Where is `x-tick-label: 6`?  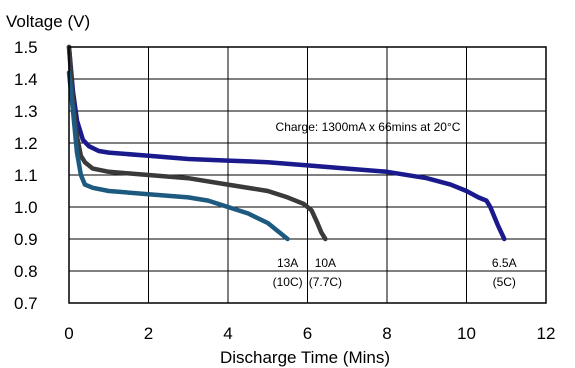
x-tick-label: 6 is located at coordinates (307, 333).